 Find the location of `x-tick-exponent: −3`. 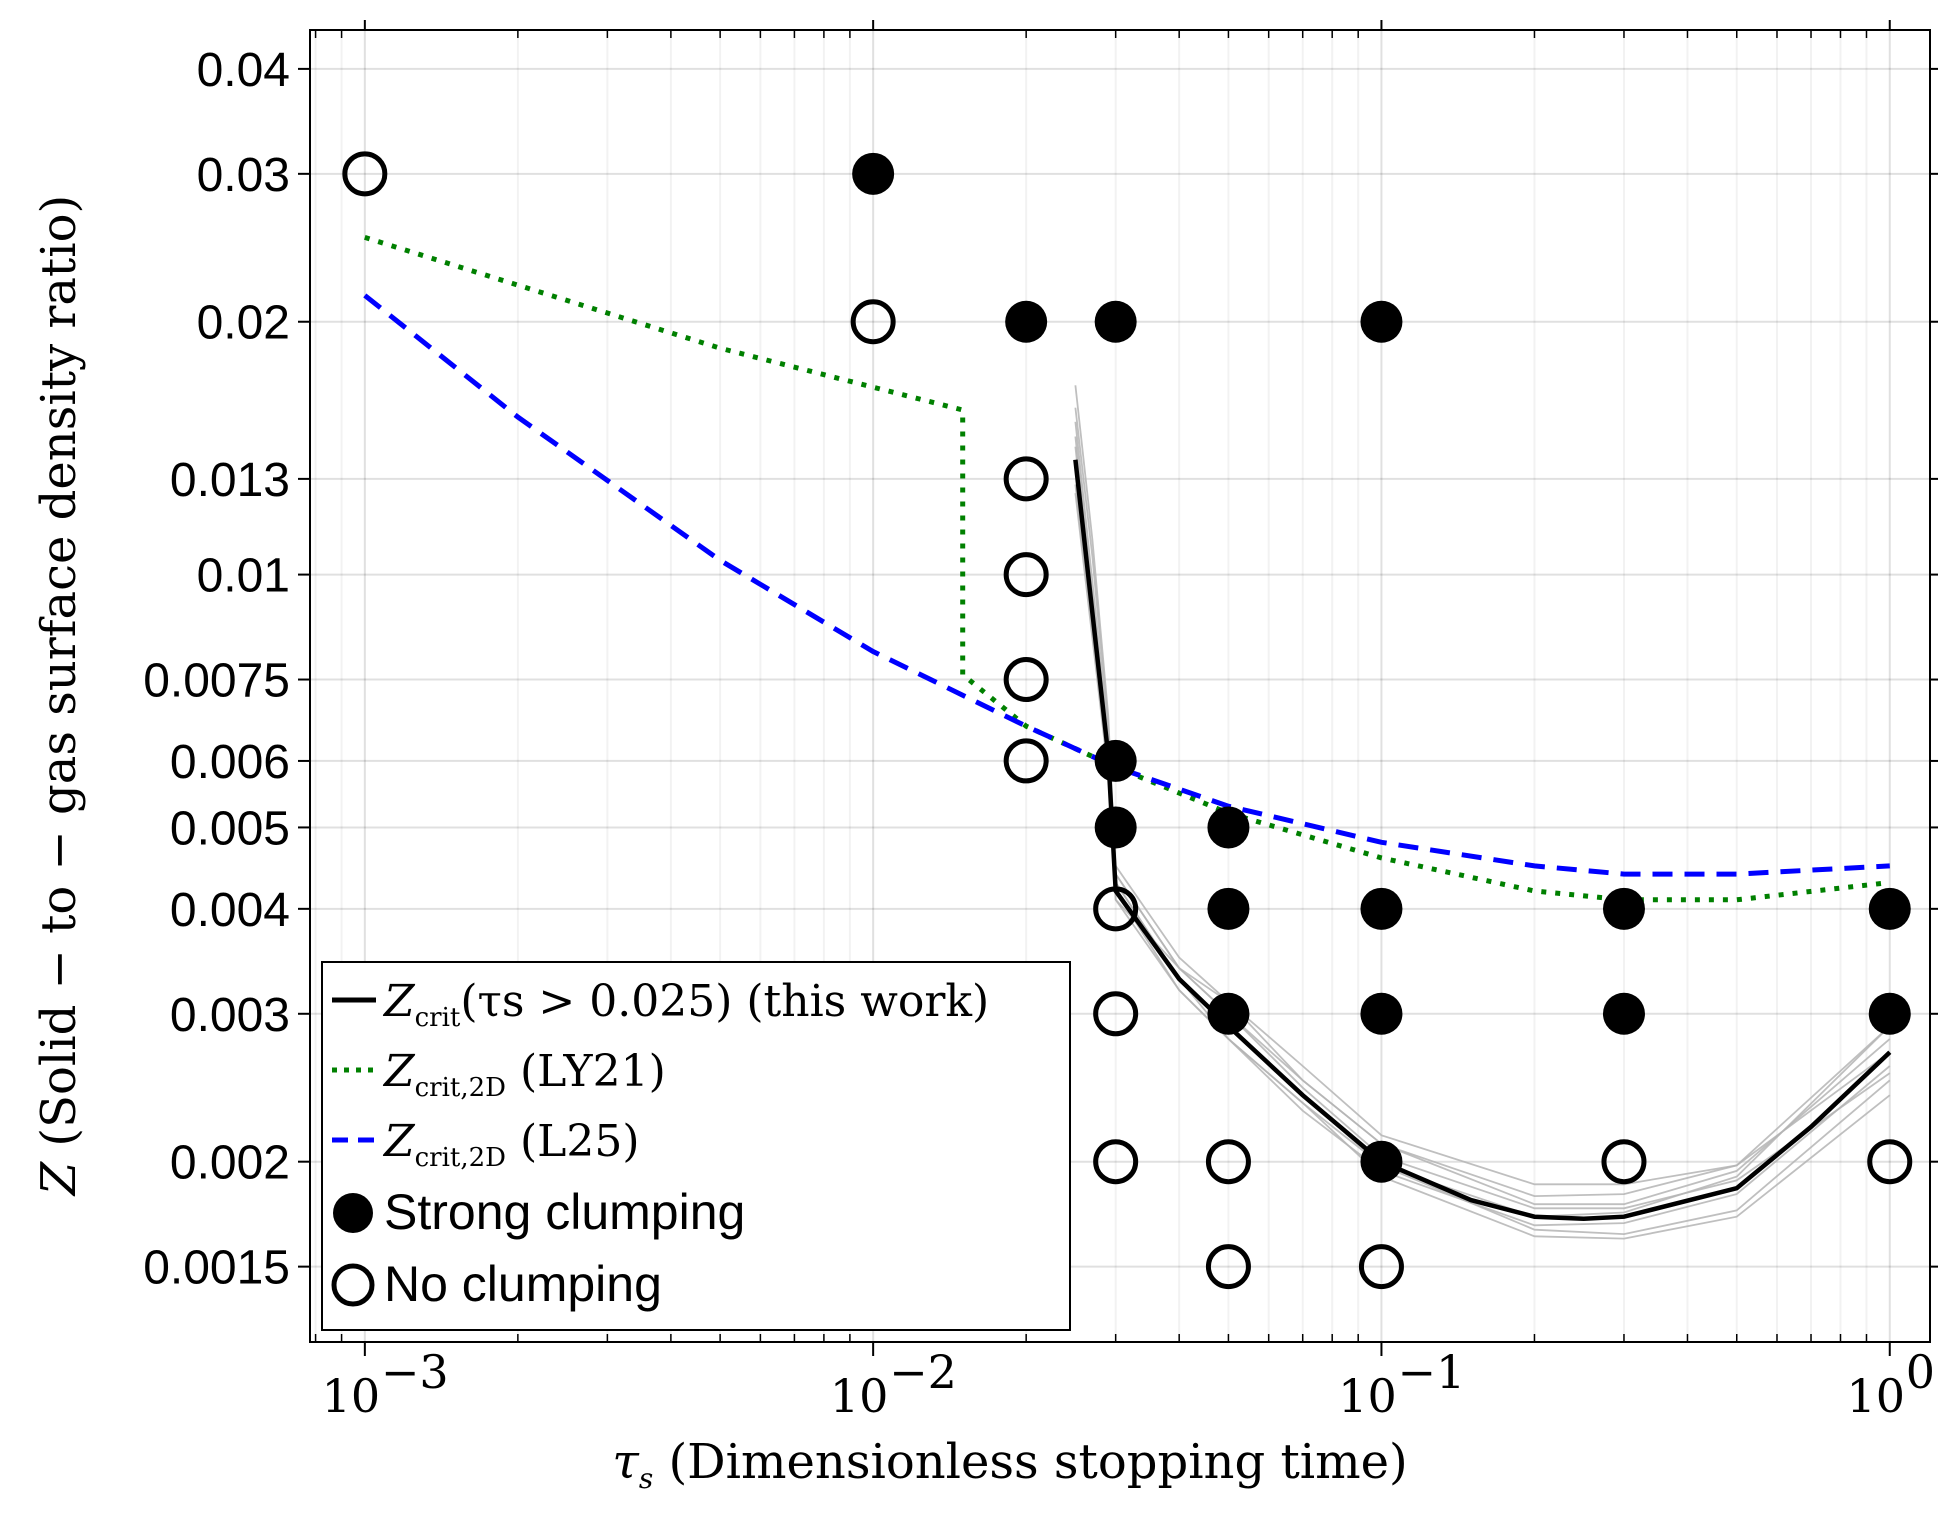

x-tick-exponent: −3 is located at coordinates (415, 1372).